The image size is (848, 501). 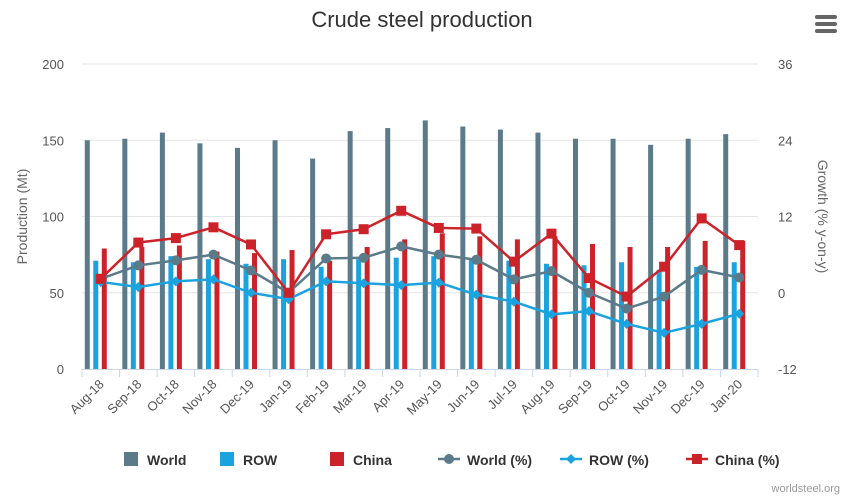 I want to click on legend-swatch-world, so click(x=131, y=459).